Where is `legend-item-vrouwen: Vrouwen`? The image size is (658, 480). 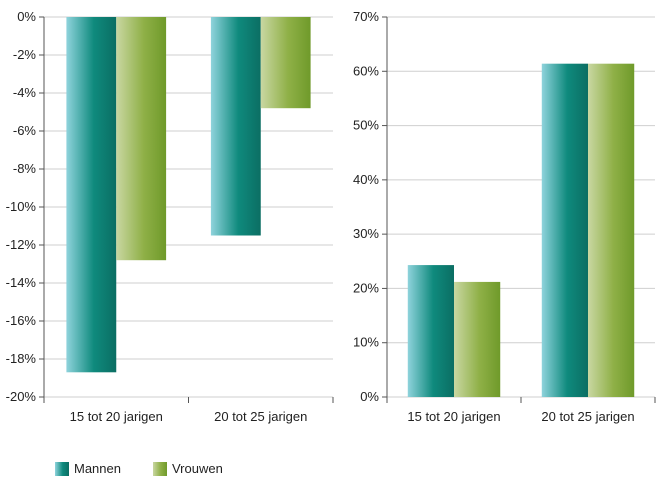
legend-item-vrouwen: Vrouwen is located at coordinates (187, 468).